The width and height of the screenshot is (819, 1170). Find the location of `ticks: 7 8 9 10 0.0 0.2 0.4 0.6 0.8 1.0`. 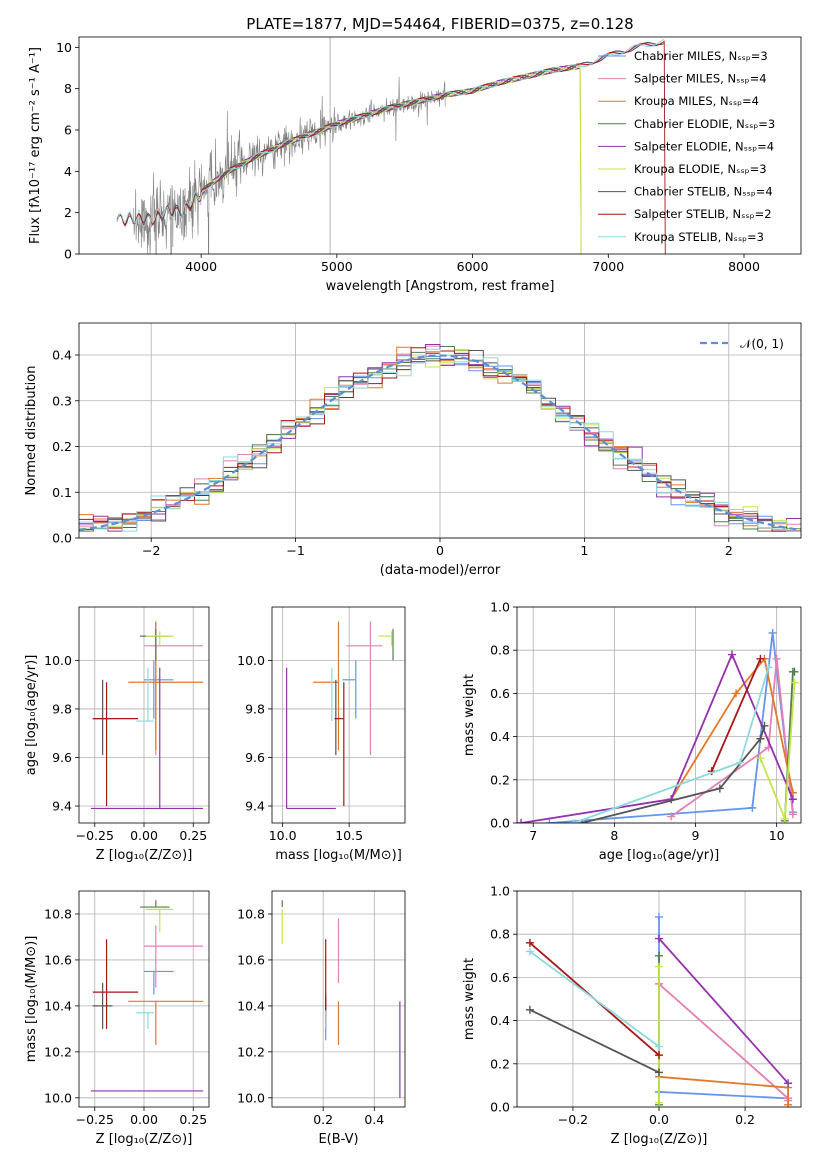

ticks: 7 8 9 10 0.0 0.2 0.4 0.6 0.8 1.0 is located at coordinates (637, 722).